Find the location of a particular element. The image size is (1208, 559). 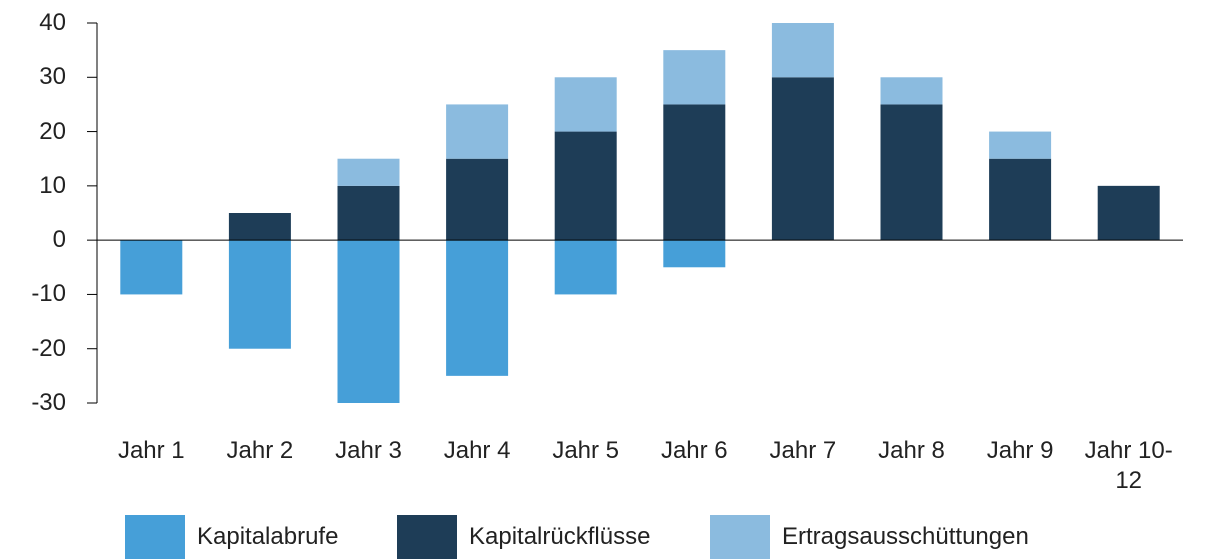

legend-label: Kapitalrückflüsse is located at coordinates (560, 536).